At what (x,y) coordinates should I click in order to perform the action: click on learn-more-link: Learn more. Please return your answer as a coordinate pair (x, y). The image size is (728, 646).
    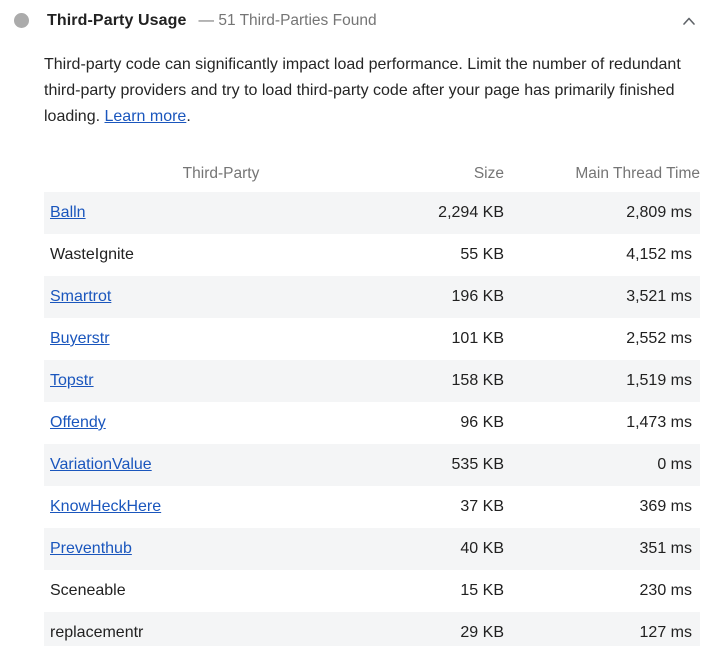
    Looking at the image, I should click on (145, 116).